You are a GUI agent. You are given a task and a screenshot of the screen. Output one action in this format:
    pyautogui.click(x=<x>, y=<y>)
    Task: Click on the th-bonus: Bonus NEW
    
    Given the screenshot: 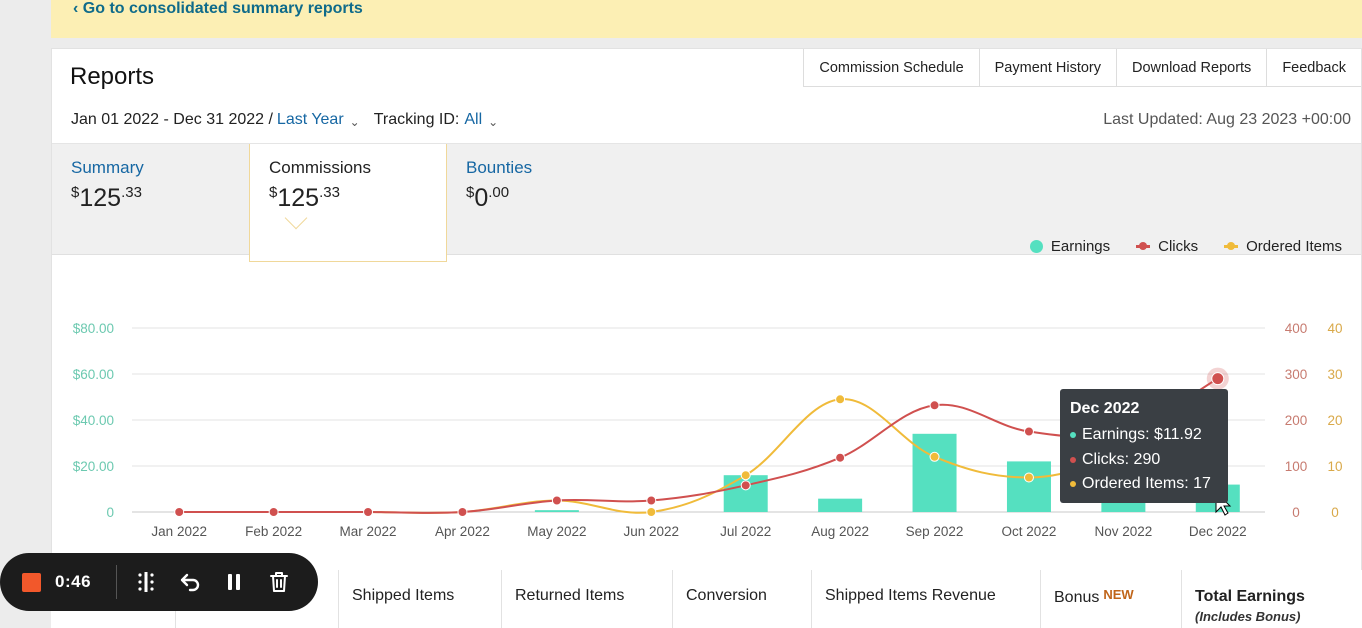 What is the action you would take?
    pyautogui.click(x=1110, y=599)
    